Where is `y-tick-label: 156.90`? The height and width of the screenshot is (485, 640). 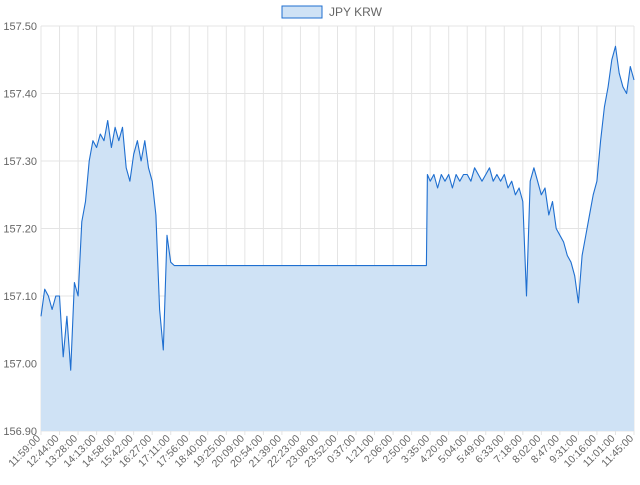 y-tick-label: 156.90 is located at coordinates (20, 432).